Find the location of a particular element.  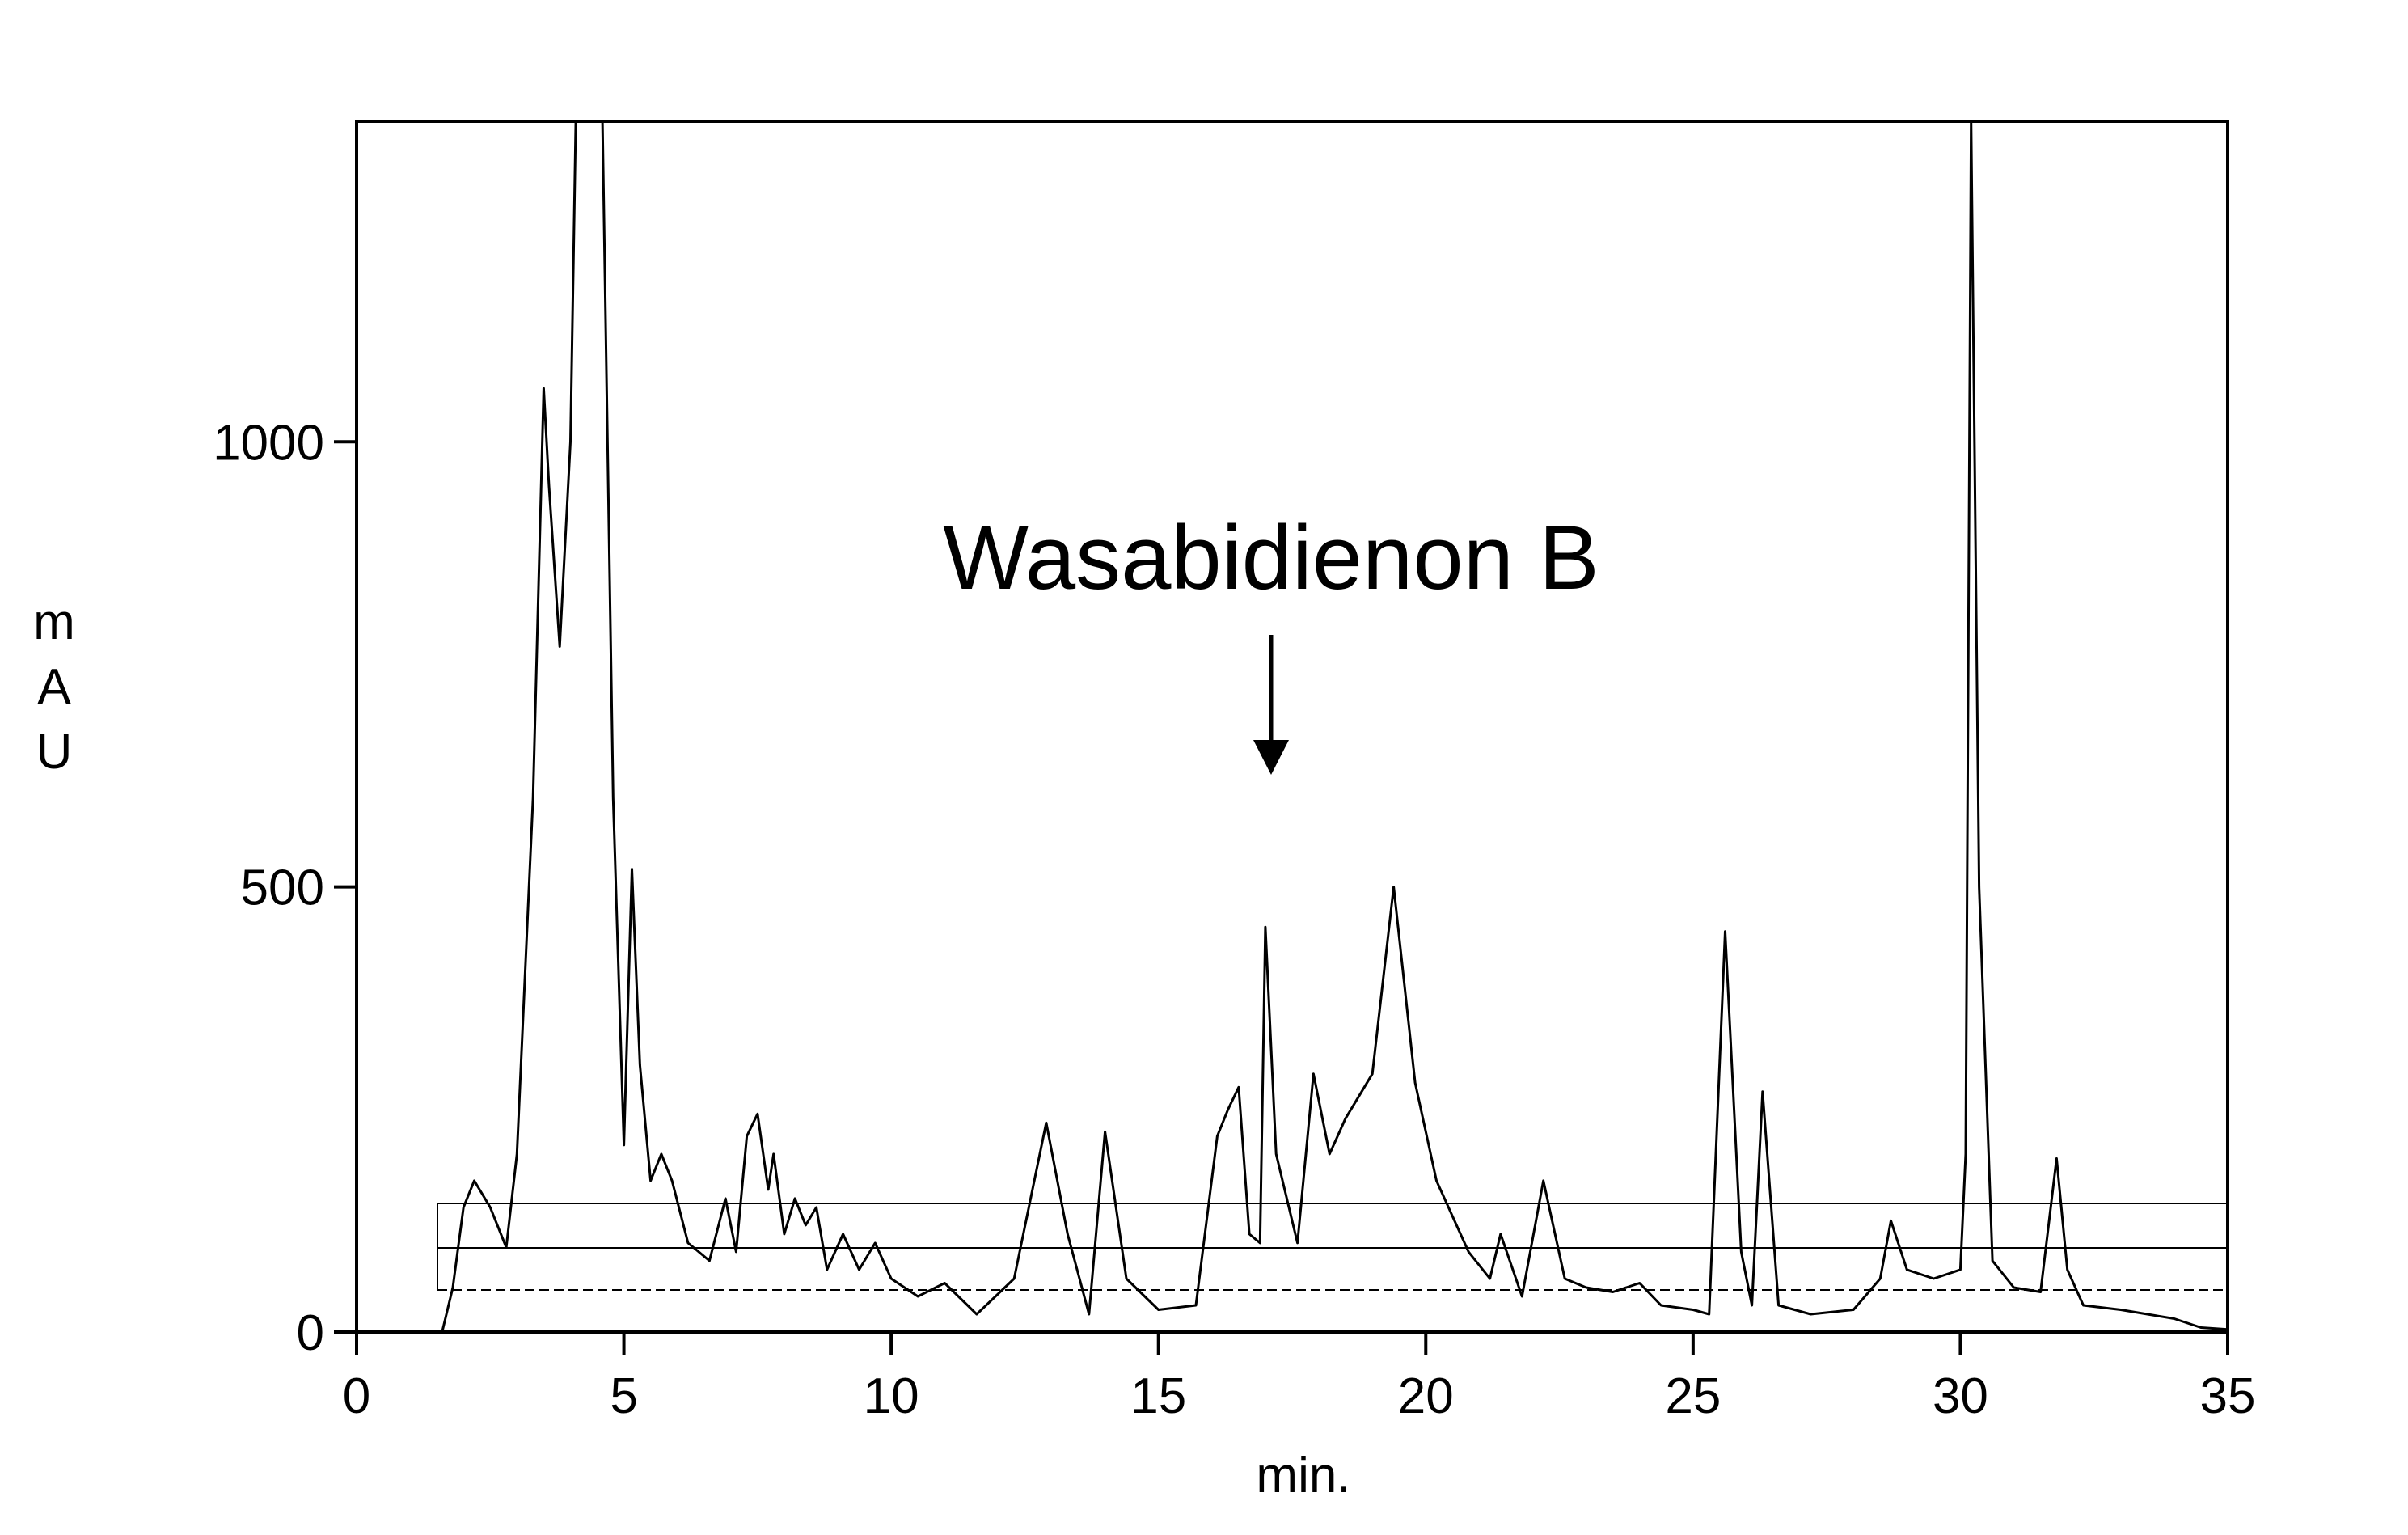

baseline-boxes is located at coordinates (1332, 1247).